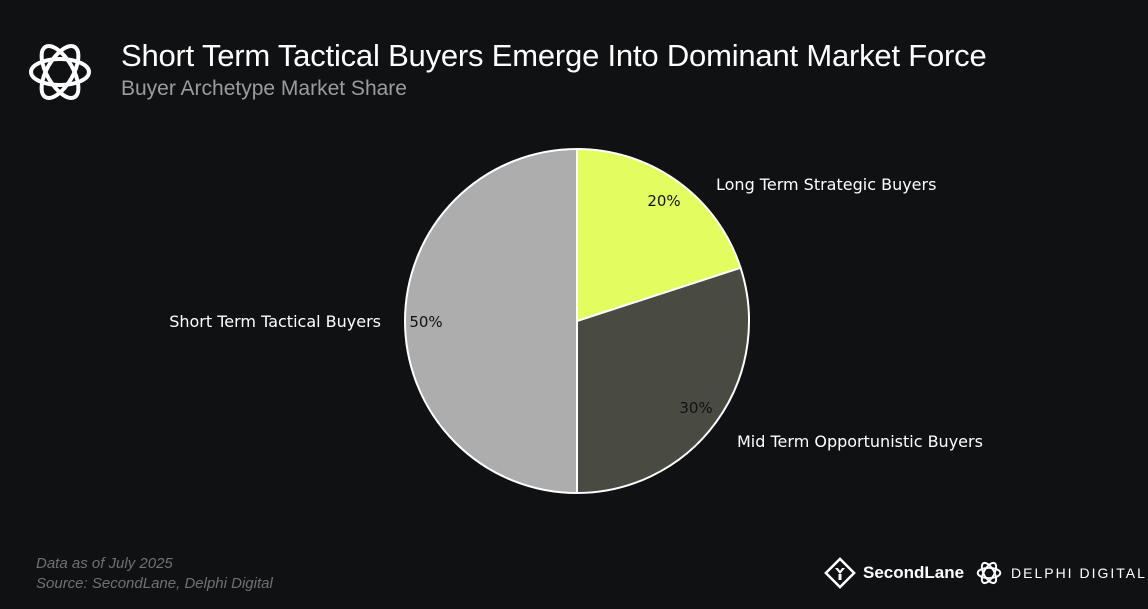  What do you see at coordinates (663, 380) in the screenshot?
I see `pie-slice-mid-term-opportunistic-buyers` at bounding box center [663, 380].